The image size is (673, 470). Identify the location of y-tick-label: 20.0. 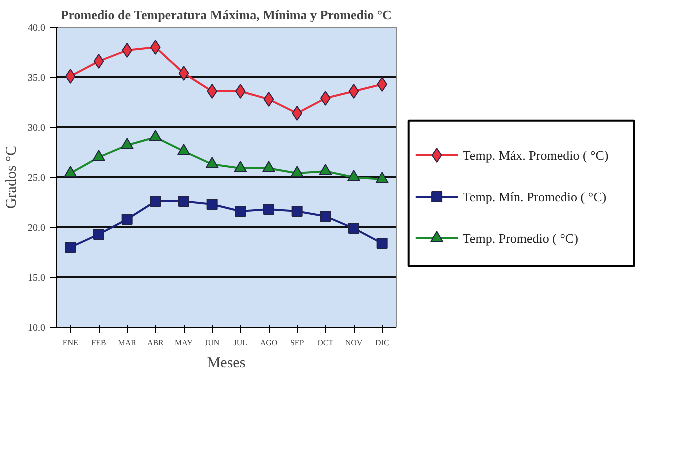
(37, 228).